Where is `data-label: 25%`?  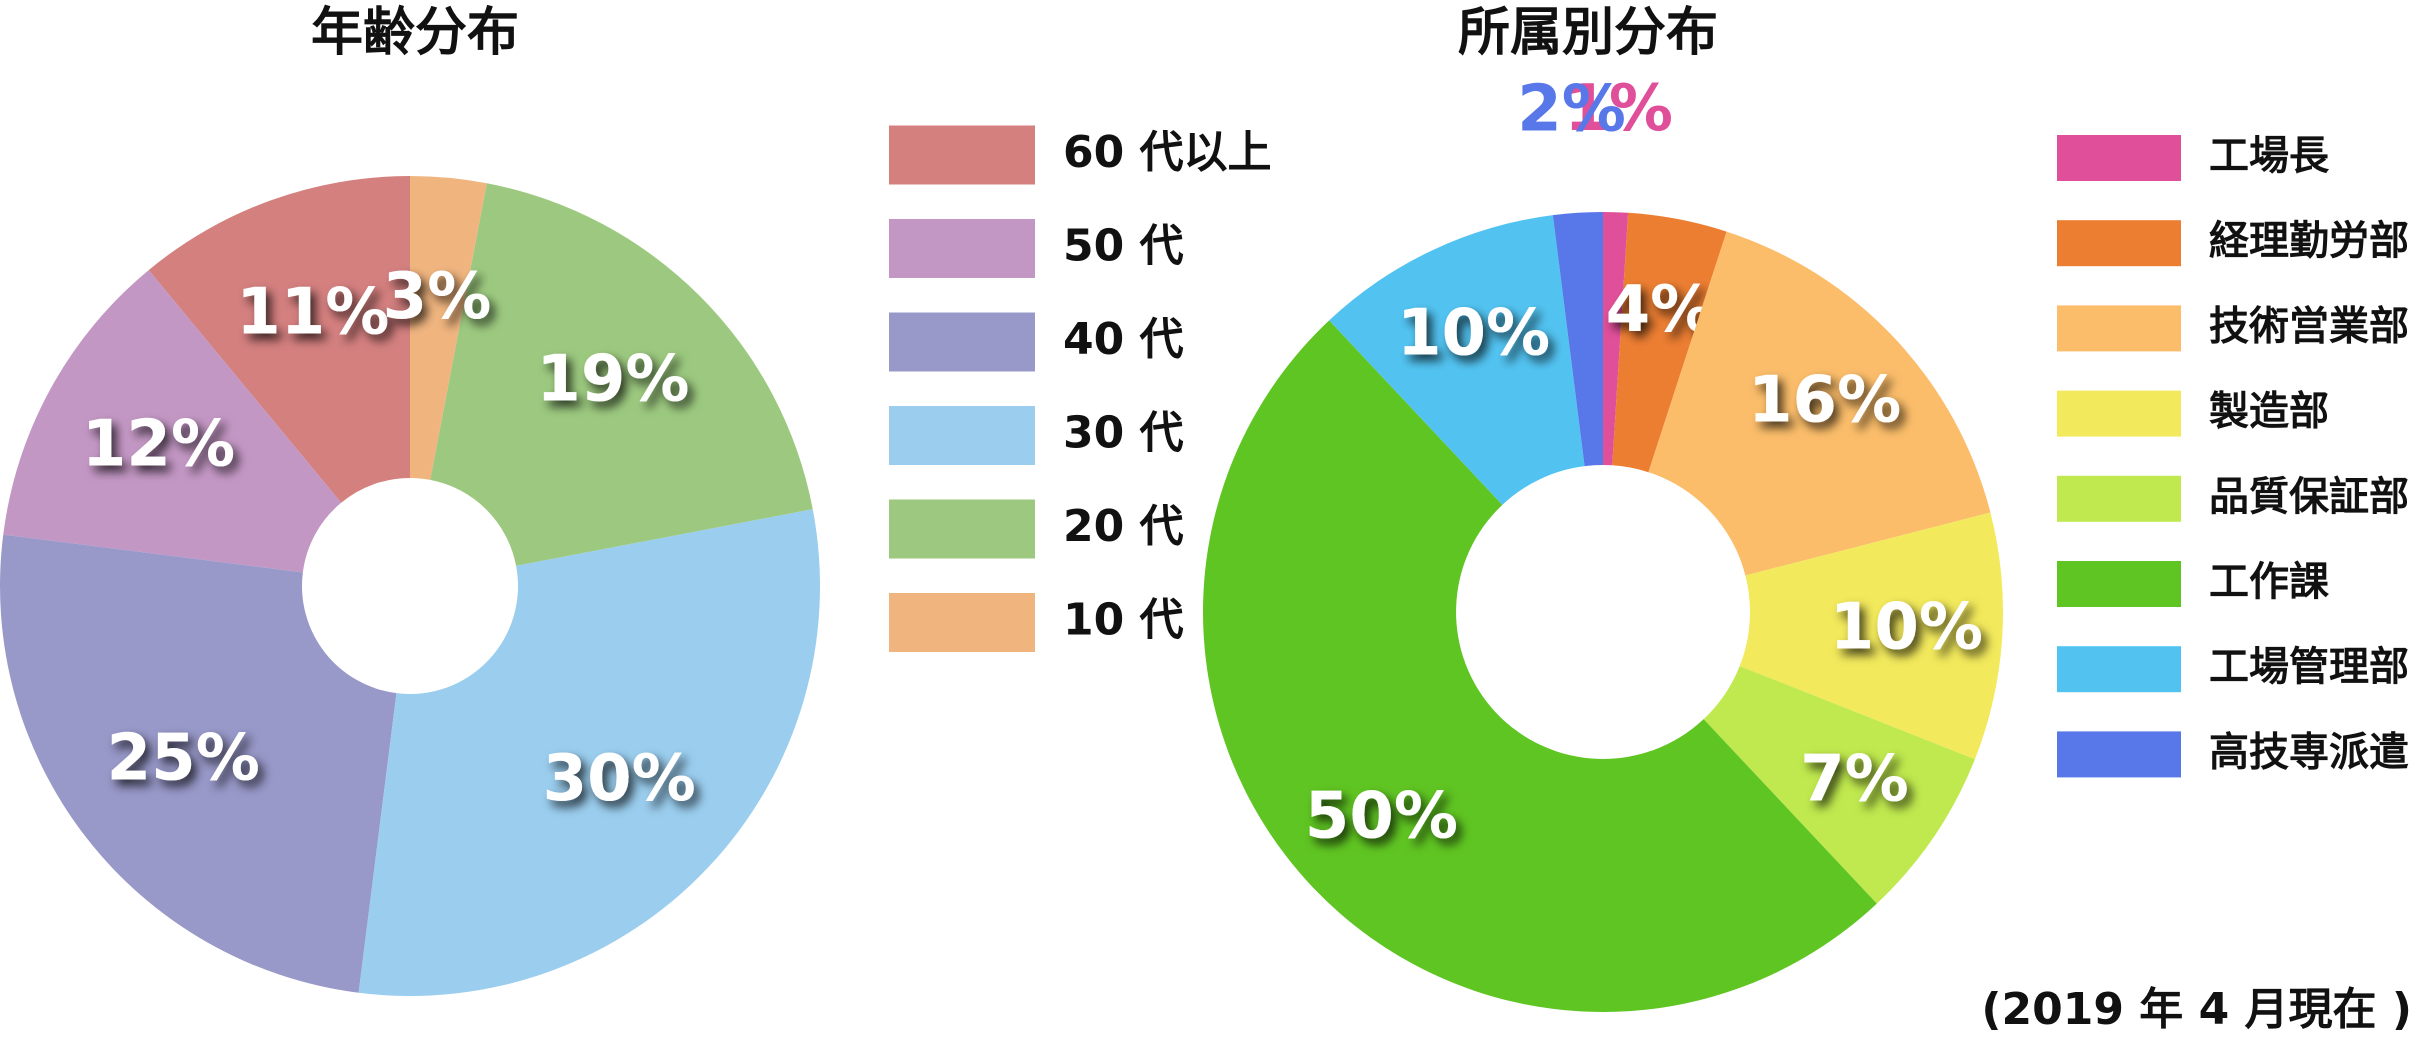 data-label: 25% is located at coordinates (183, 758).